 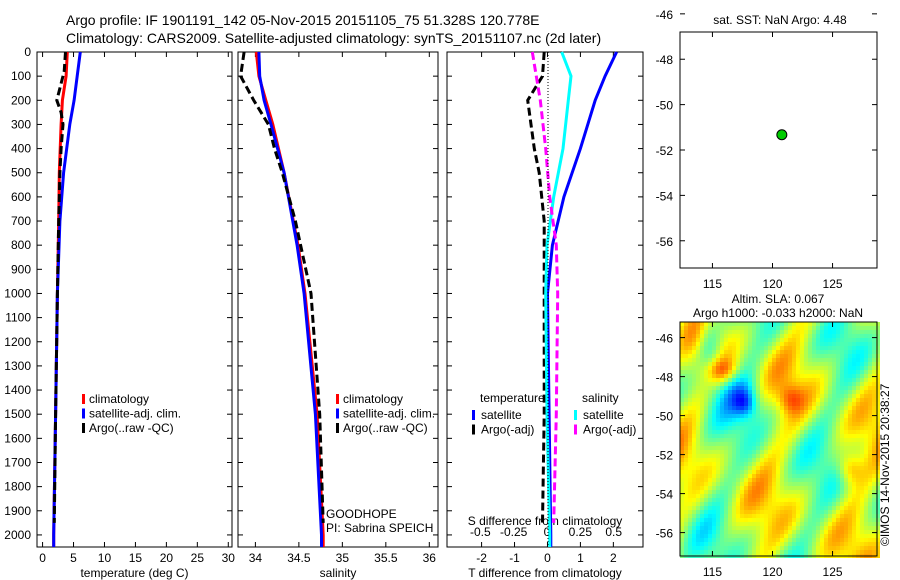 I want to click on lat-tick-label: -48, so click(x=665, y=60).